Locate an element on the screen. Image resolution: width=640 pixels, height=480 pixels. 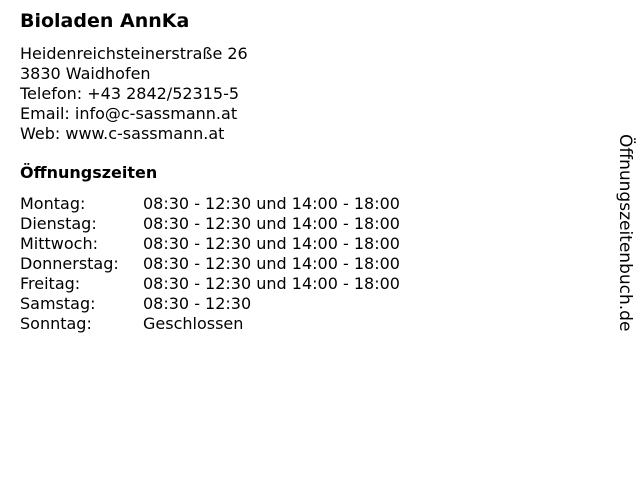
email: Email: info@c-sassmann.at is located at coordinates (129, 113).